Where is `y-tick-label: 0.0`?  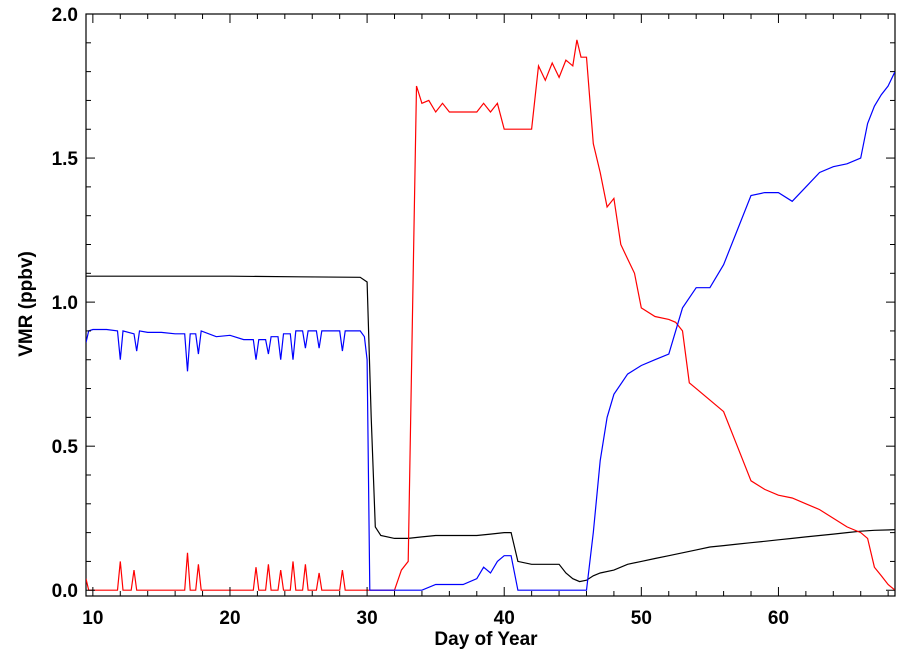
y-tick-label: 0.0 is located at coordinates (65, 591).